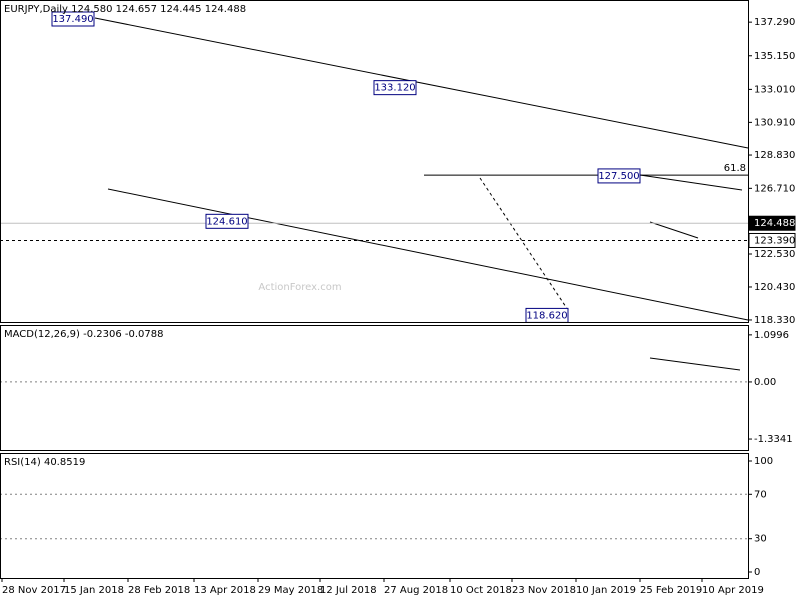 This screenshot has width=800, height=600. What do you see at coordinates (735, 168) in the screenshot?
I see `fib-label: 61.8` at bounding box center [735, 168].